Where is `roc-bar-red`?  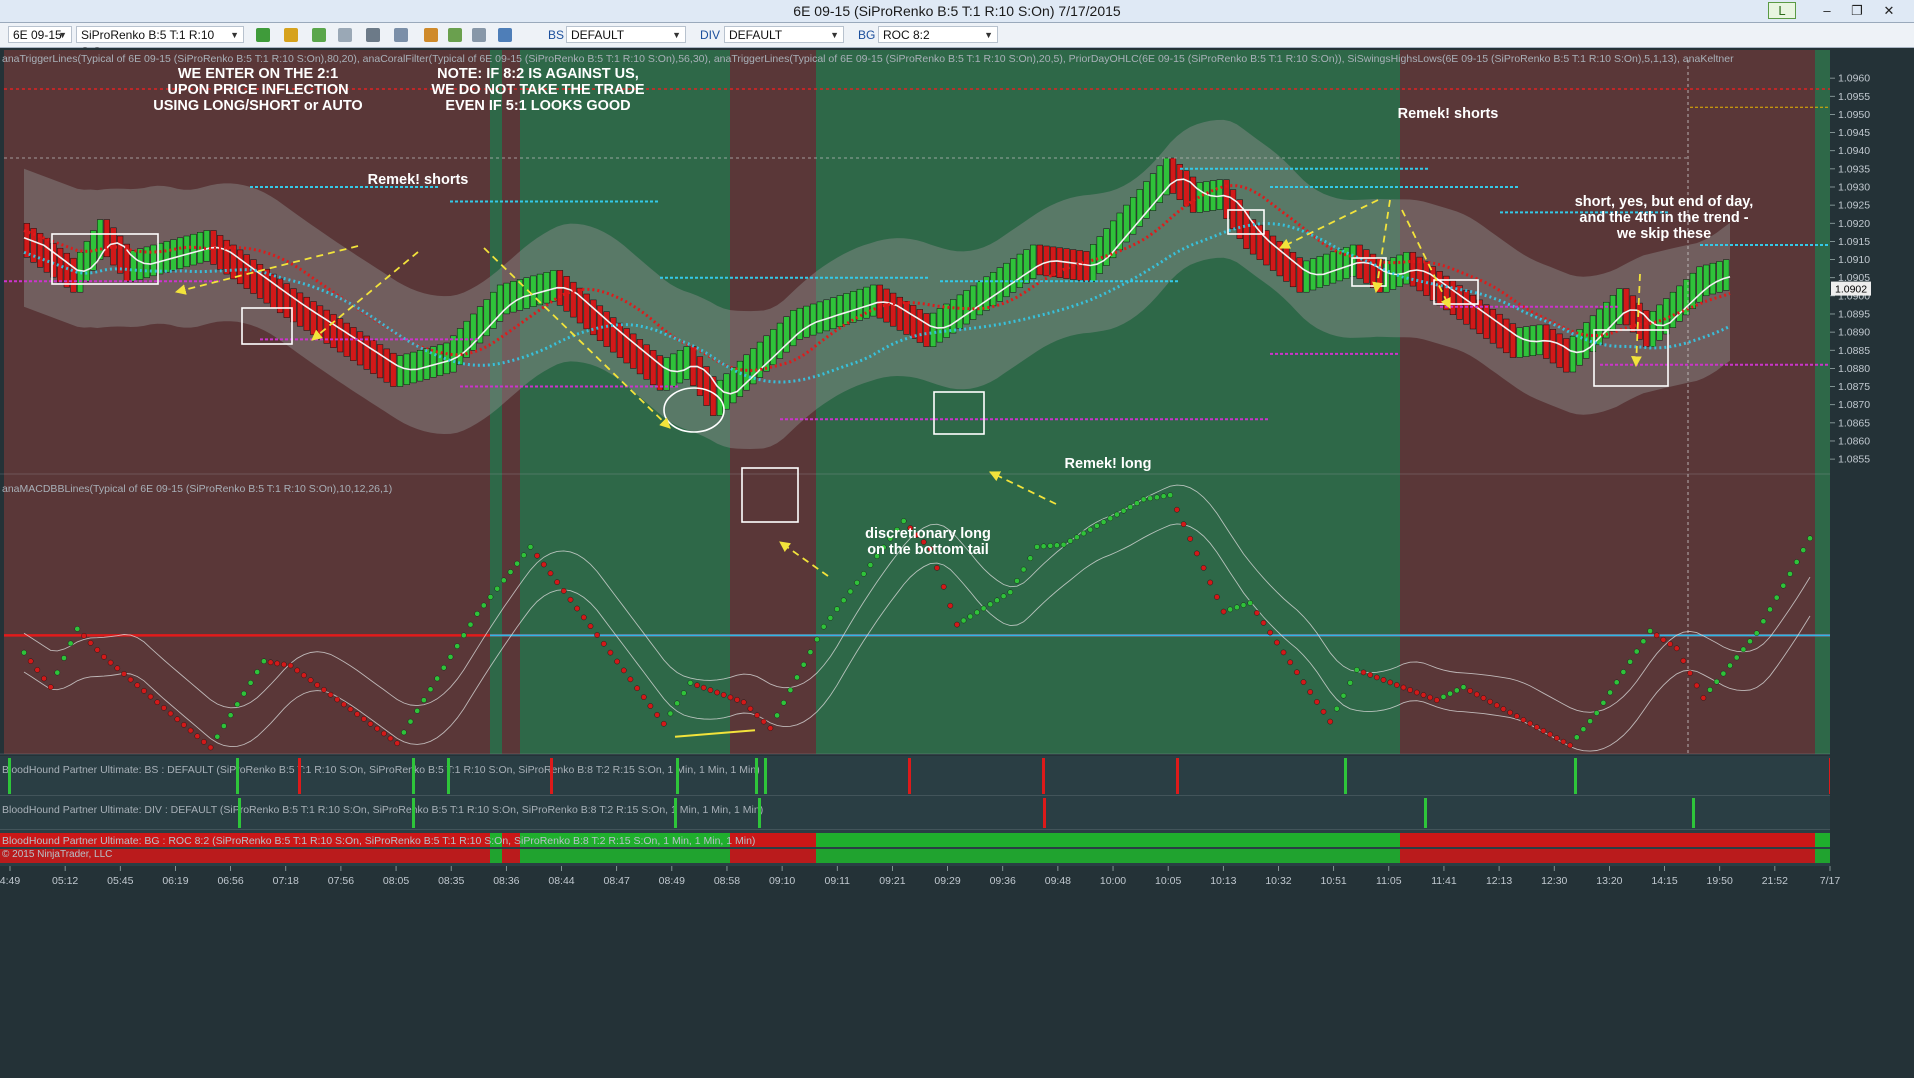
roc-bar-red is located at coordinates (245, 840).